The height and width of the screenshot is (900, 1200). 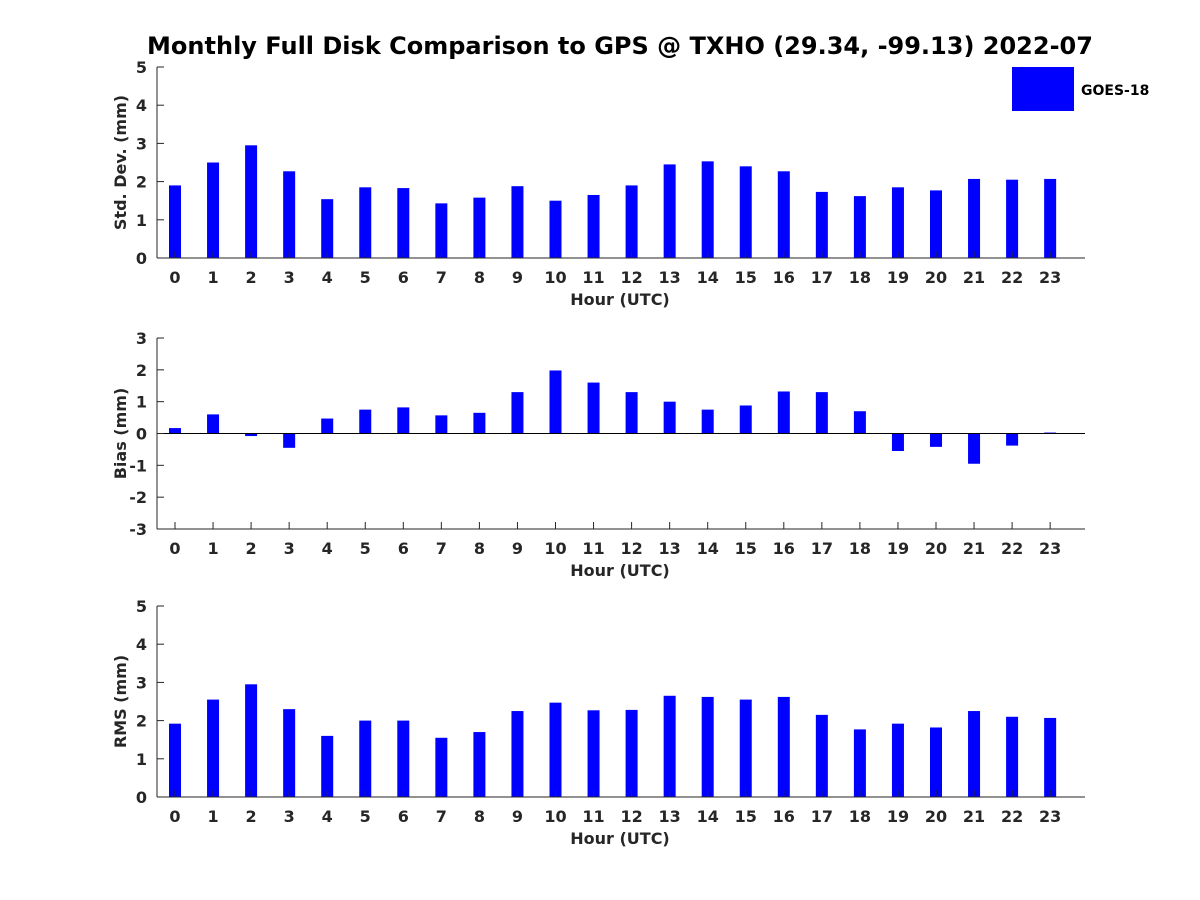 I want to click on legend-swatch, so click(x=1043, y=89).